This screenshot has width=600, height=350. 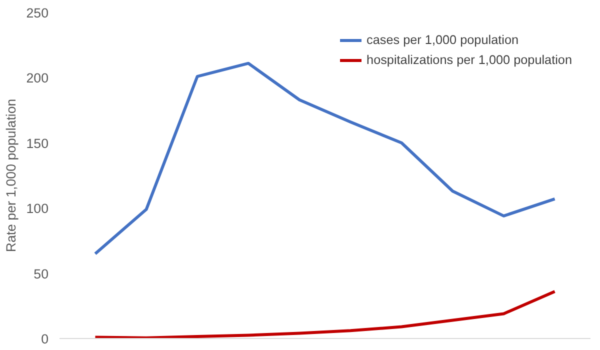 I want to click on legend-label: cases per 1,000 population, so click(x=442, y=40).